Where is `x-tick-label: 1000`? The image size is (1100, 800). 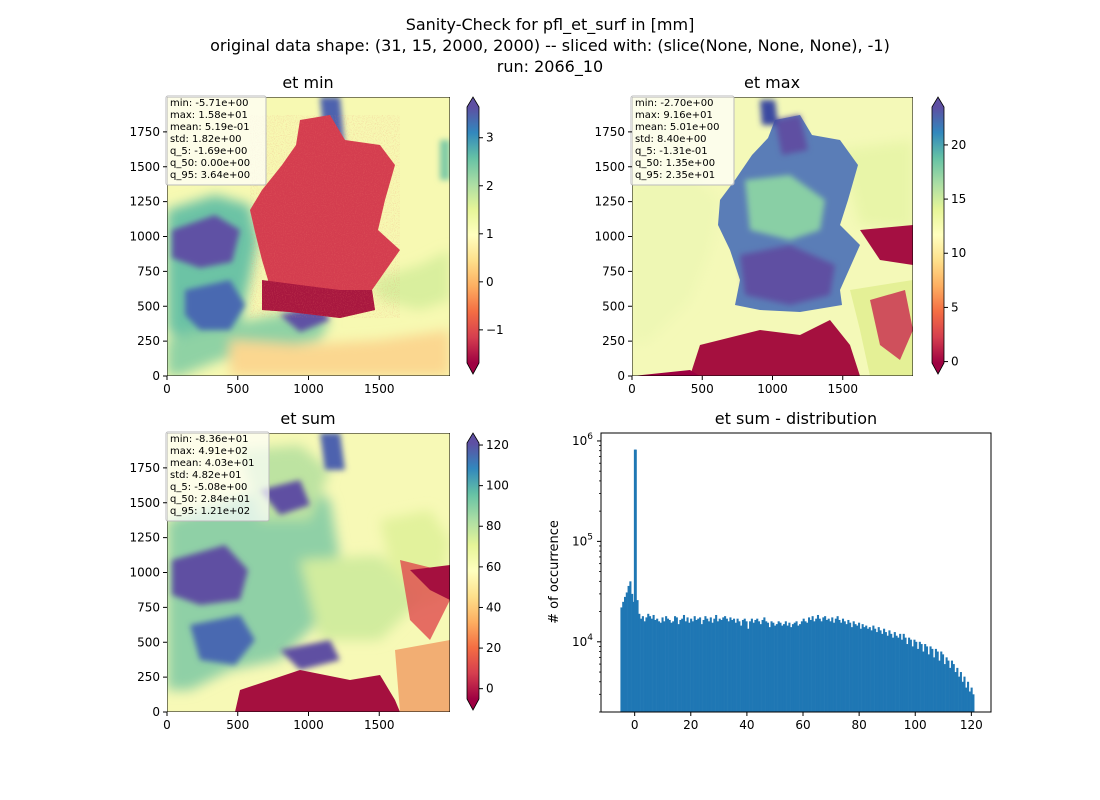
x-tick-label: 1000 is located at coordinates (308, 389).